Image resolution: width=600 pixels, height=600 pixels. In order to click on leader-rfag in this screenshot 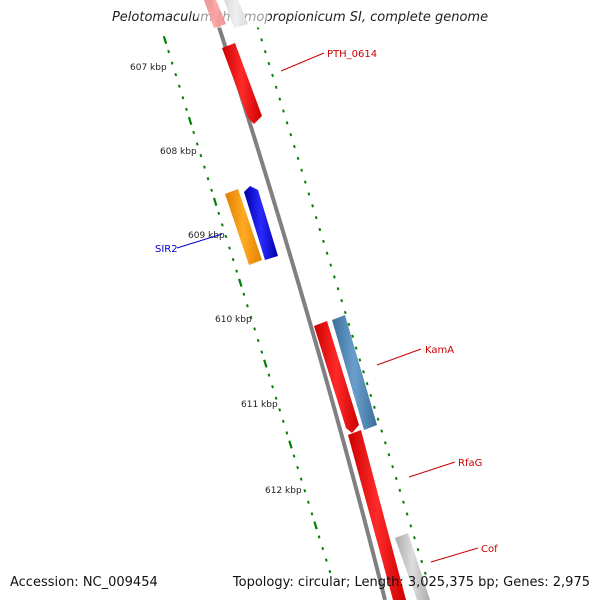, I will do `click(432, 469)`.